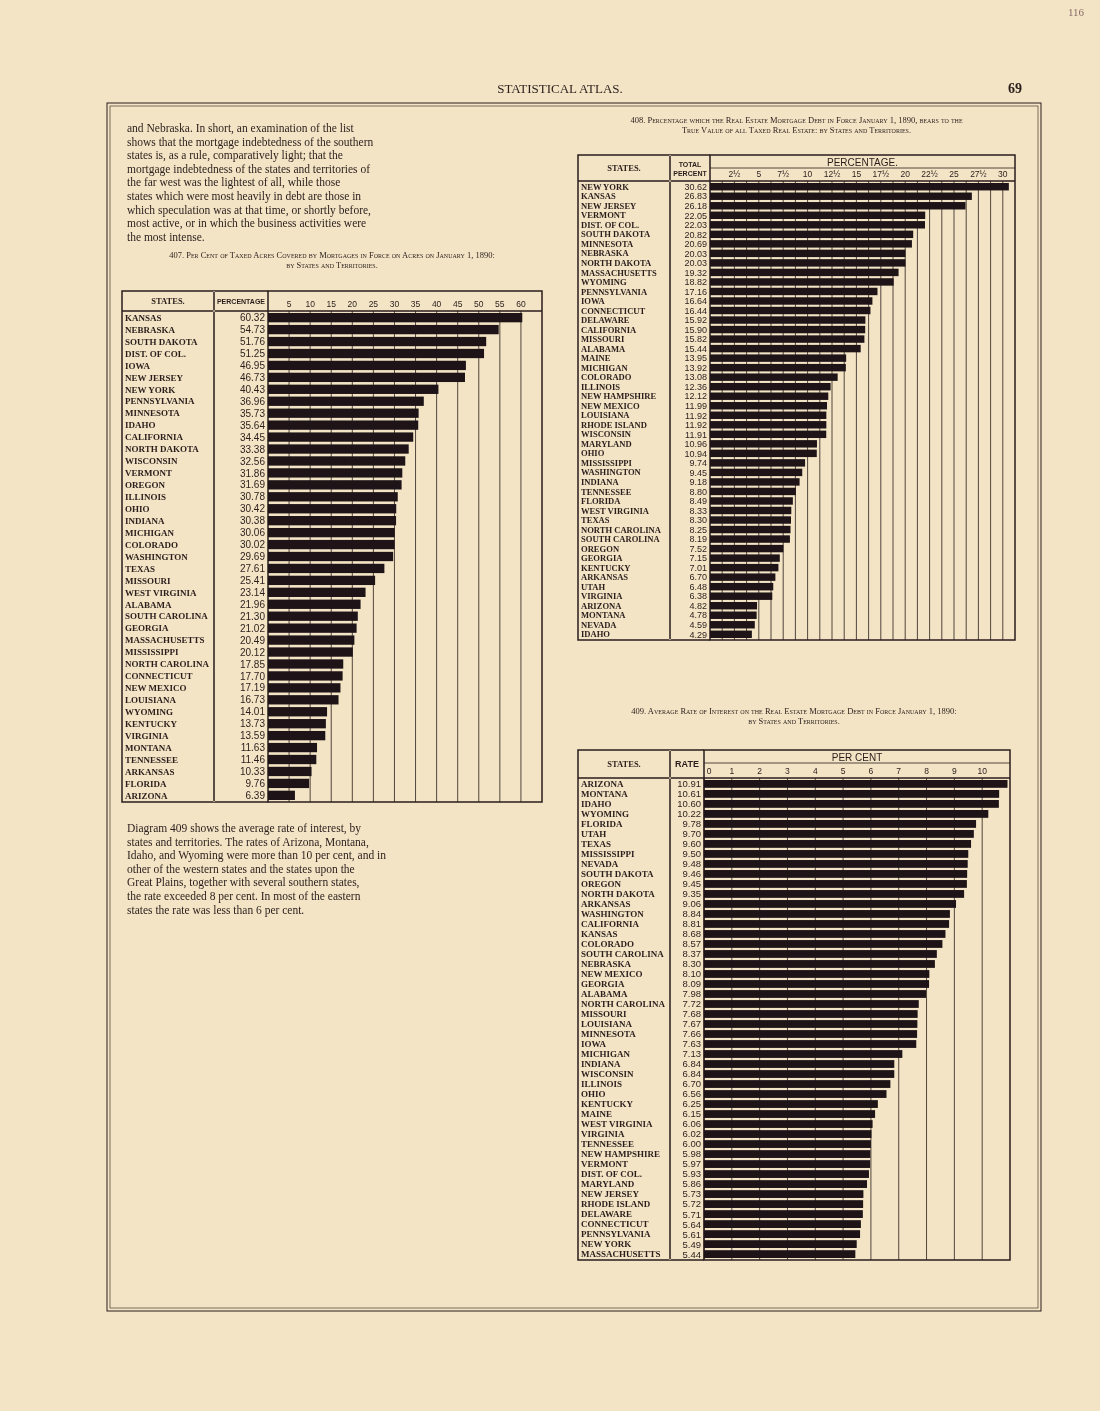 This screenshot has width=1100, height=1411. Describe the element at coordinates (788, 771) in the screenshot. I see `x-tick-label: 3` at that location.